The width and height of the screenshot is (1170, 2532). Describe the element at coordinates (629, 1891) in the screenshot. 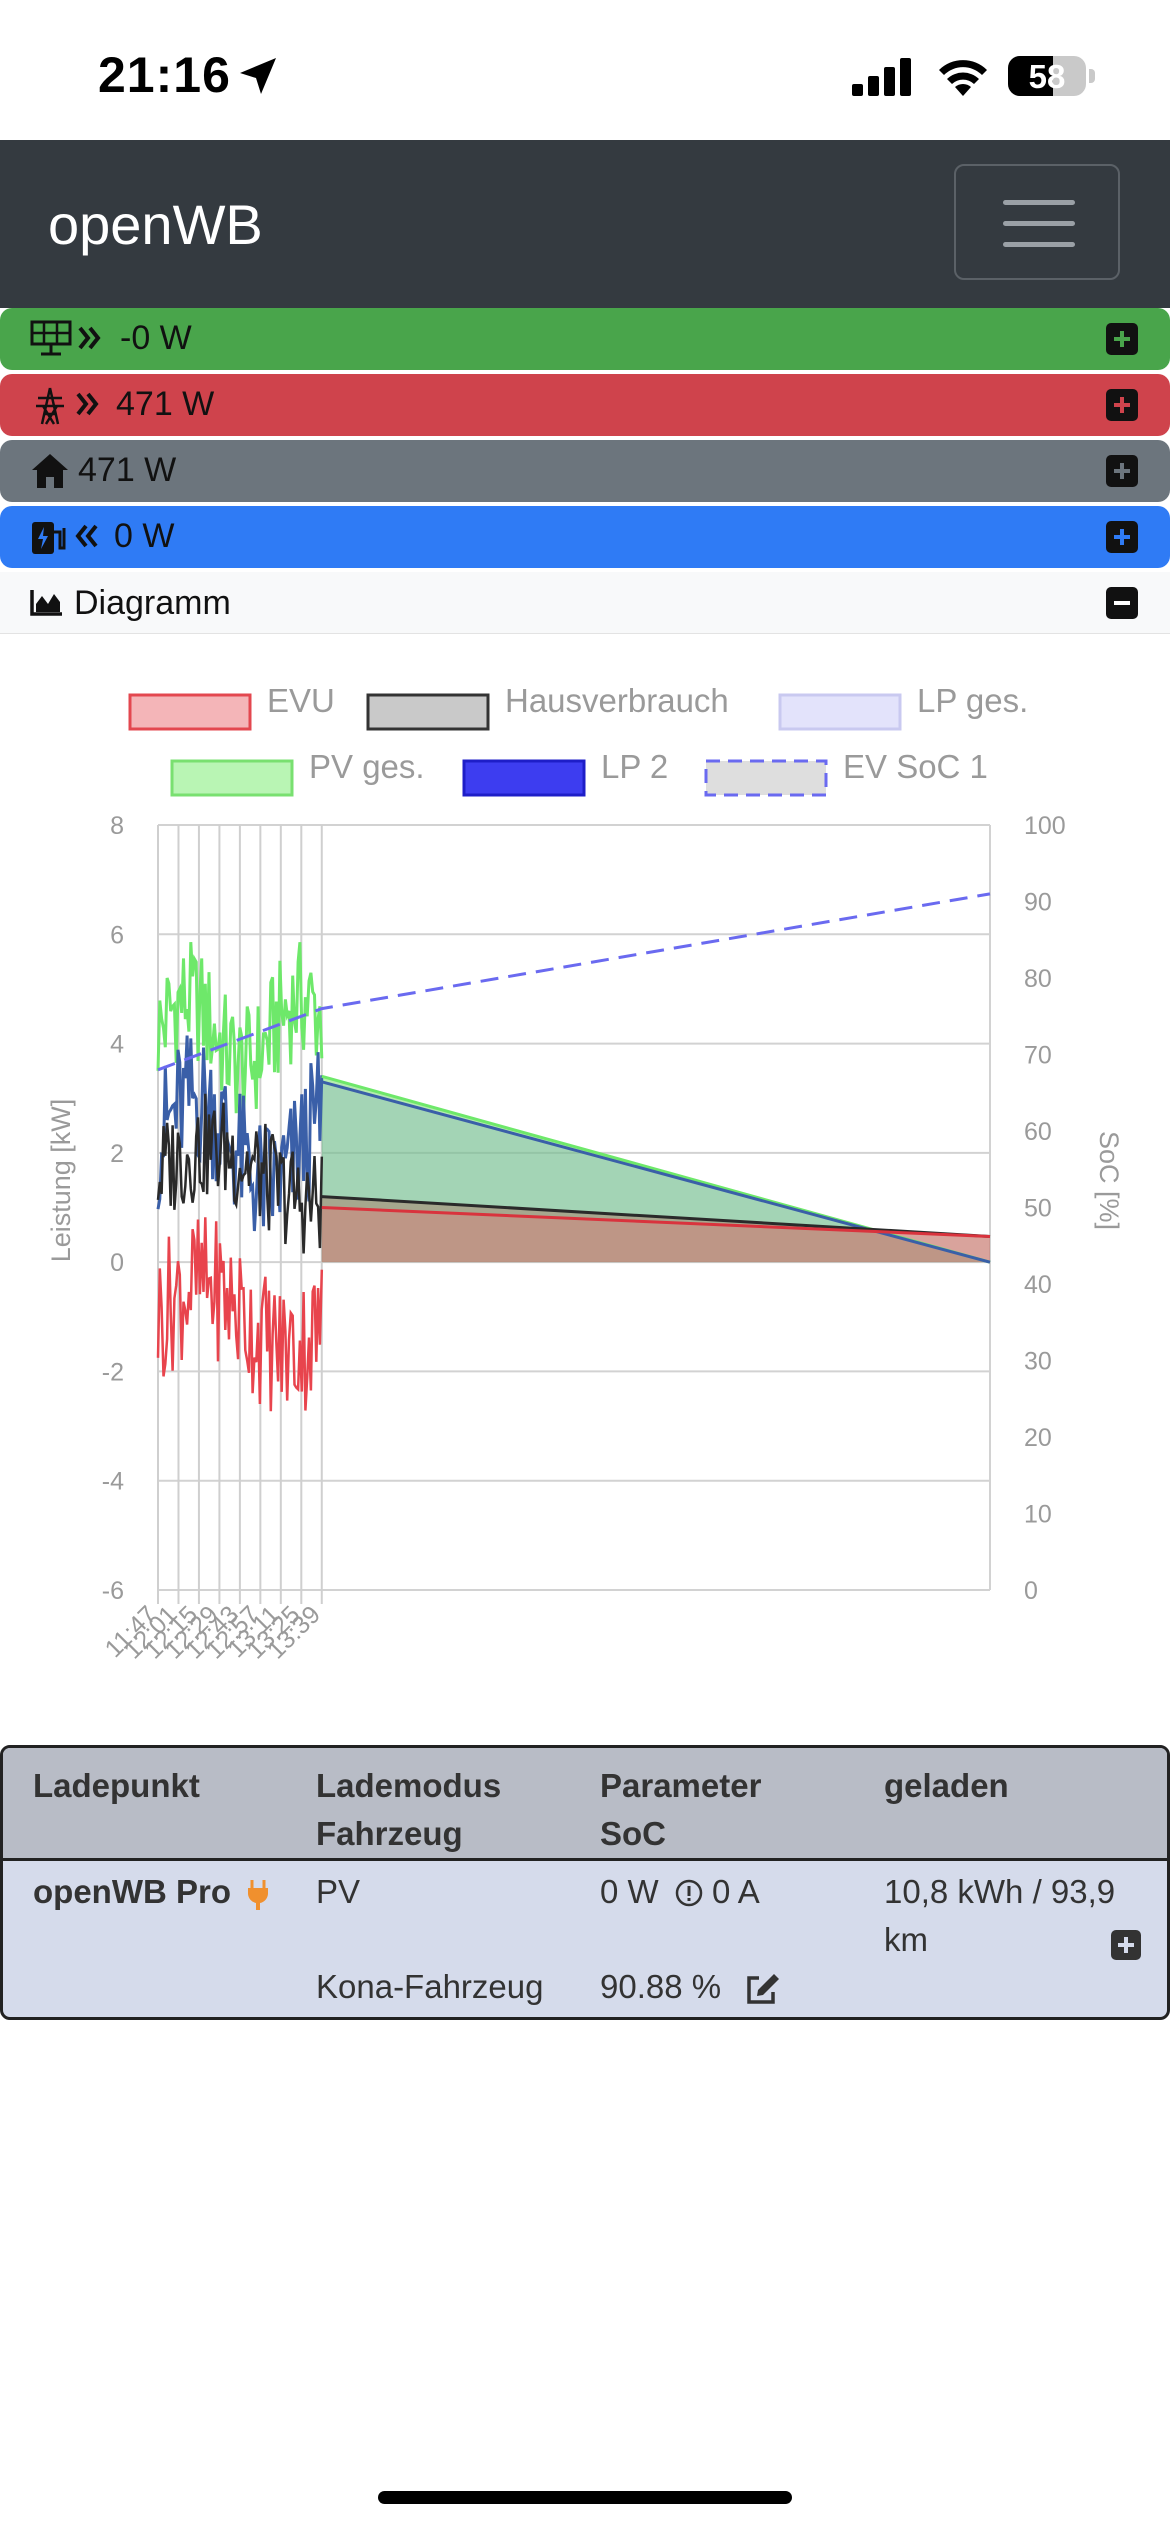

I see `charge-power: 0 W` at that location.